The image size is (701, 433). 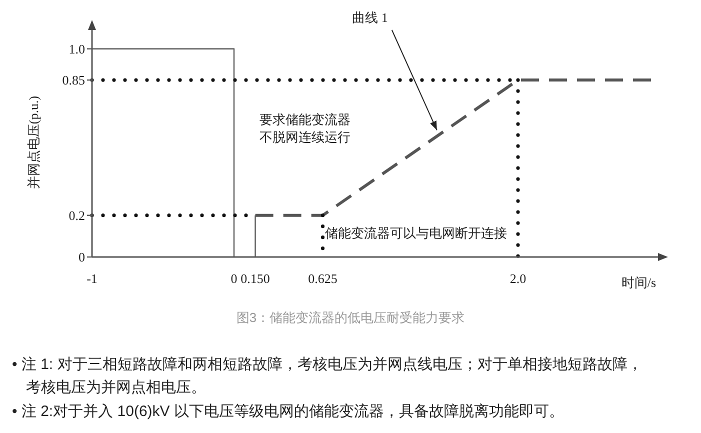 What do you see at coordinates (328, 376) in the screenshot?
I see `text: • 注 1: 对于三相短路故障和两相短路故障，考核电压为并网点线电压；对于单相接地短路故障，考核电压为并网点相电压。` at bounding box center [328, 376].